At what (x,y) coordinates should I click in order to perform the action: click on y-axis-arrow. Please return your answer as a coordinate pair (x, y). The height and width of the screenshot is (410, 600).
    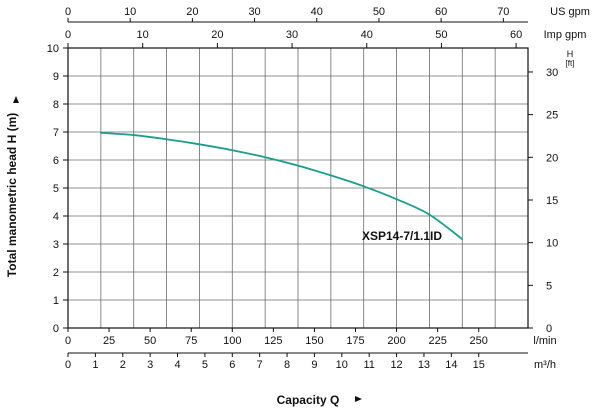
    Looking at the image, I should click on (16, 99).